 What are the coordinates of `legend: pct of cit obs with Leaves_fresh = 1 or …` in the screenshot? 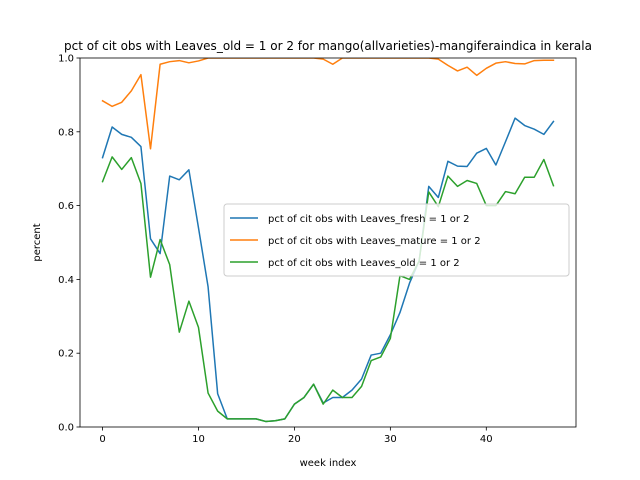 It's located at (396, 240).